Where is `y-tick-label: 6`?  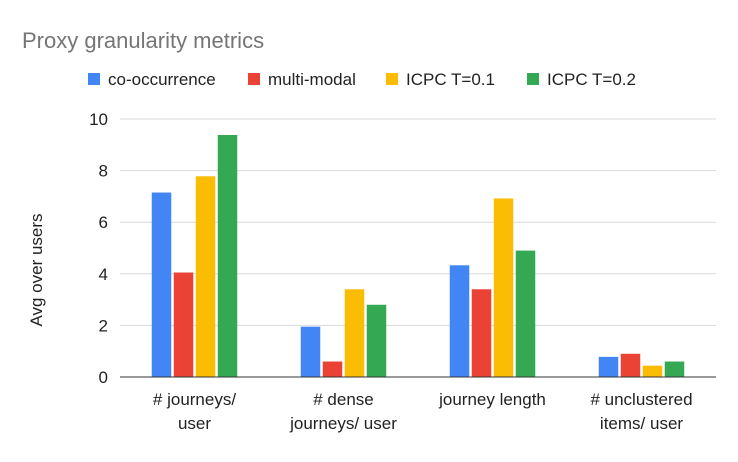
y-tick-label: 6 is located at coordinates (103, 222).